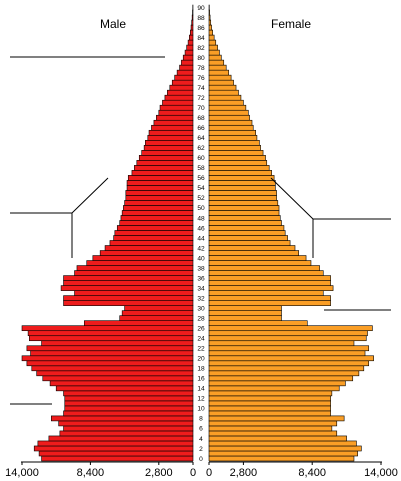 The width and height of the screenshot is (401, 481). What do you see at coordinates (201, 168) in the screenshot?
I see `age-tick-label: 58` at bounding box center [201, 168].